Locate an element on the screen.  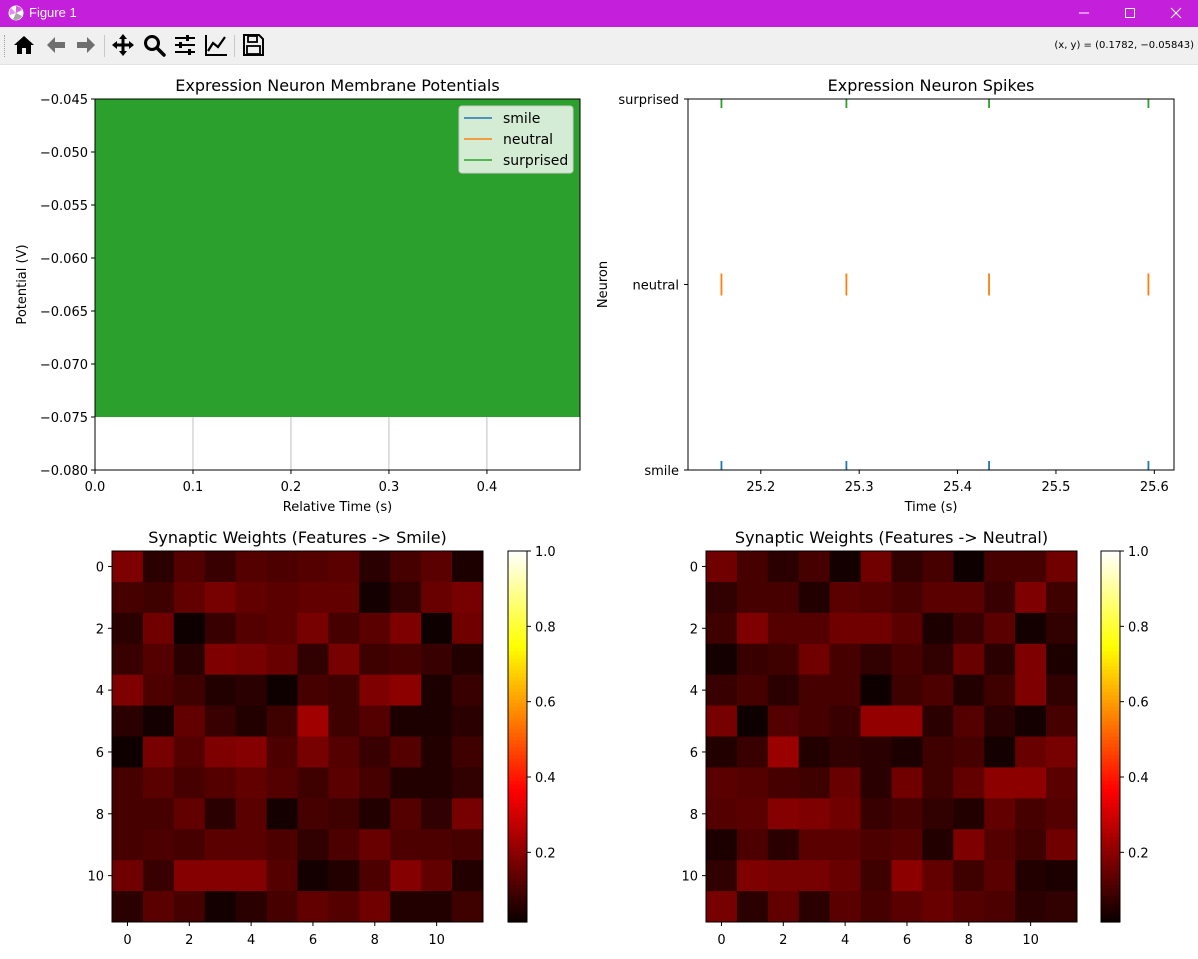
x-tick-label: 6 is located at coordinates (907, 940).